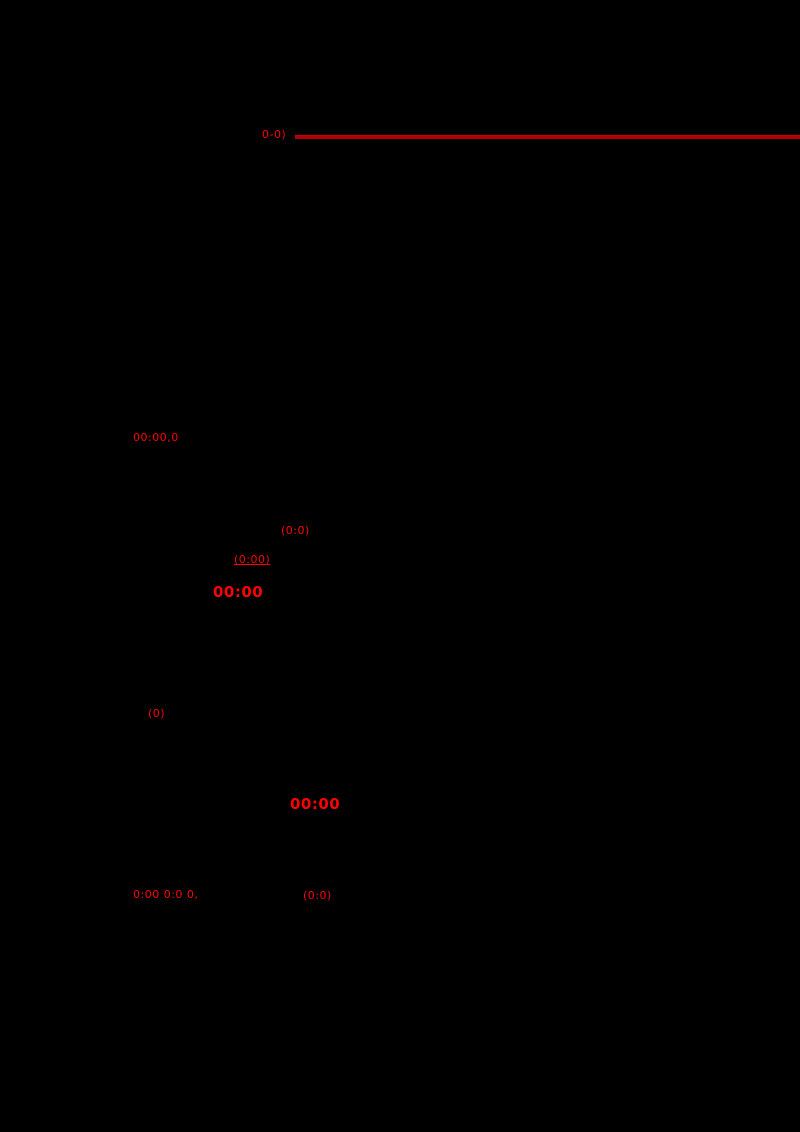 The image size is (800, 1132). Describe the element at coordinates (547, 137) in the screenshot. I see `red-horizontal-rule` at that location.